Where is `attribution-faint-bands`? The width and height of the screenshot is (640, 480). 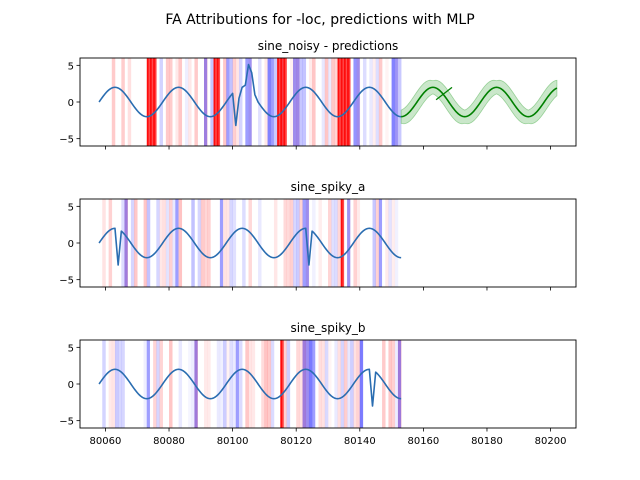
attribution-faint-bands is located at coordinates (256, 102).